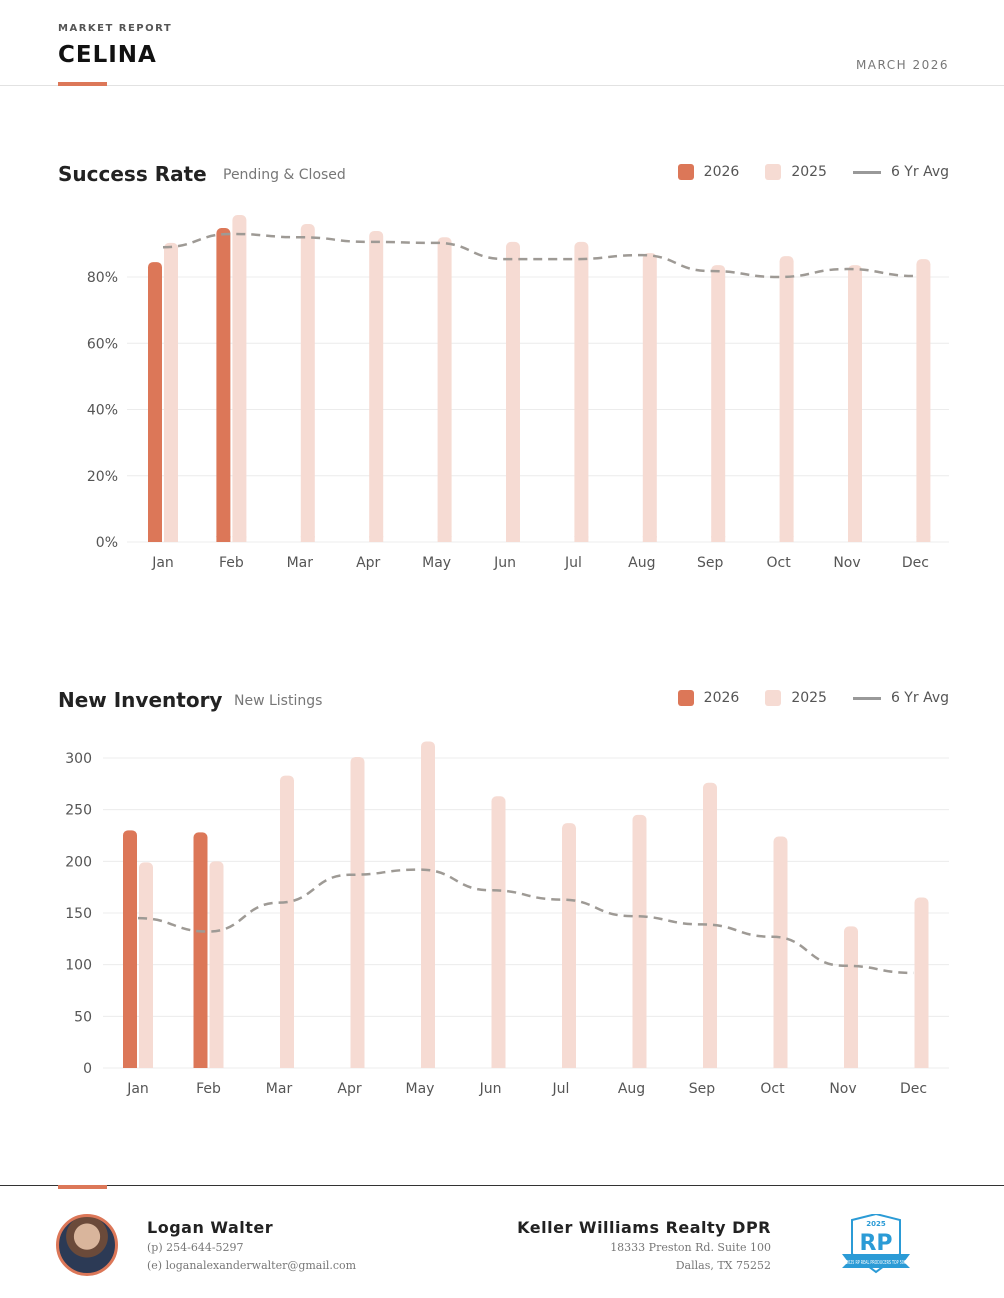 Image resolution: width=1004 pixels, height=1298 pixels. What do you see at coordinates (502, 1185) in the screenshot?
I see `footer-divider` at bounding box center [502, 1185].